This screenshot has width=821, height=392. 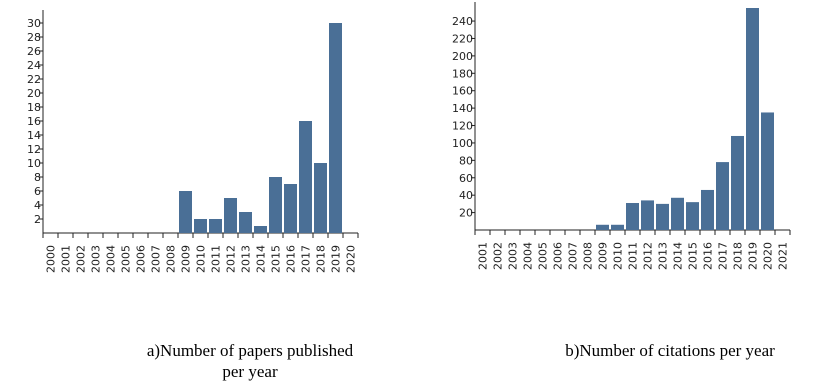 I want to click on chart-b-caption-line1: b)Number of citations per year, so click(x=670, y=350).